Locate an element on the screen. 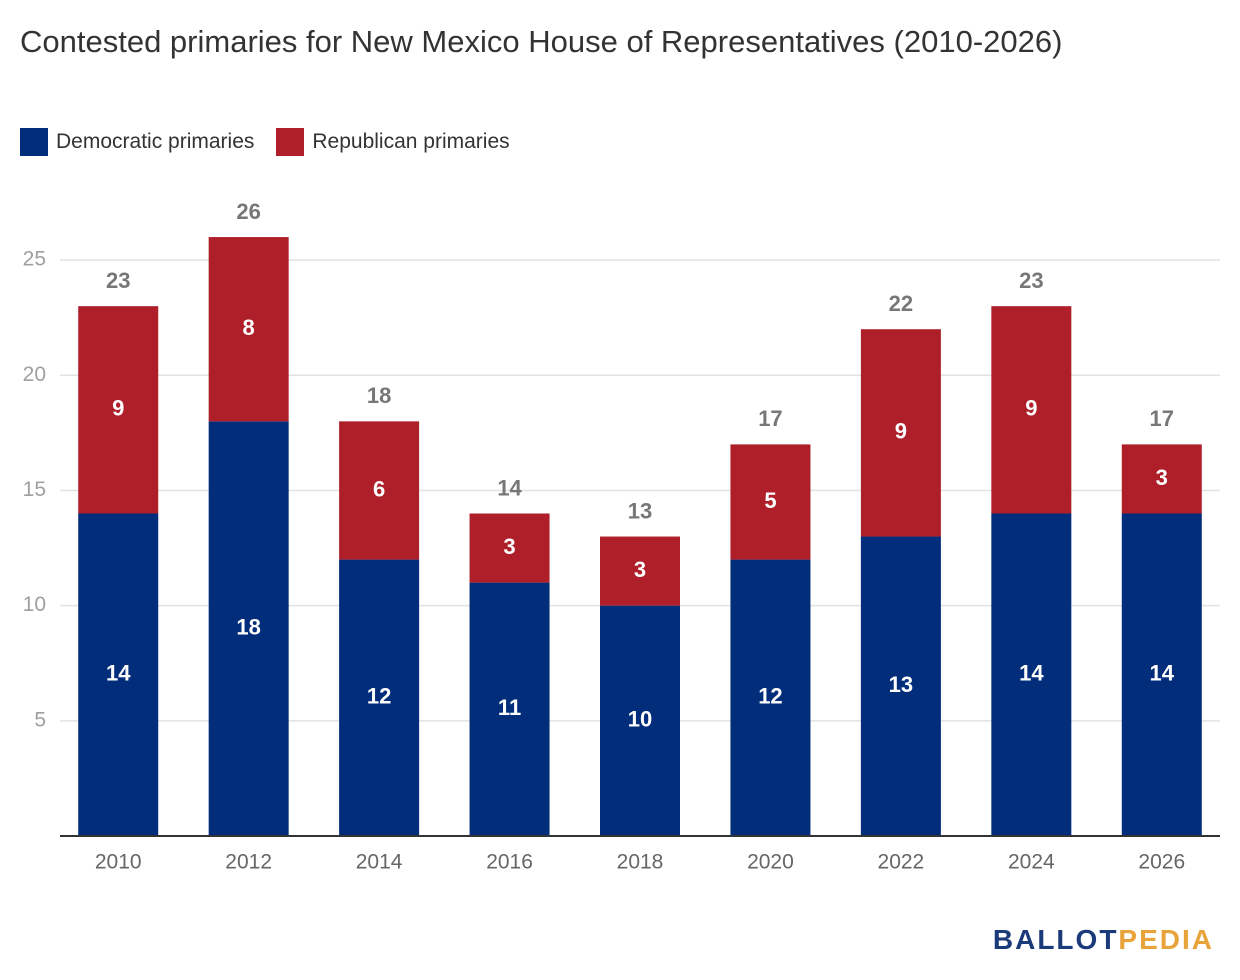 Image resolution: width=1240 pixels, height=980 pixels. x-tick-label: 2026 is located at coordinates (1161, 862).